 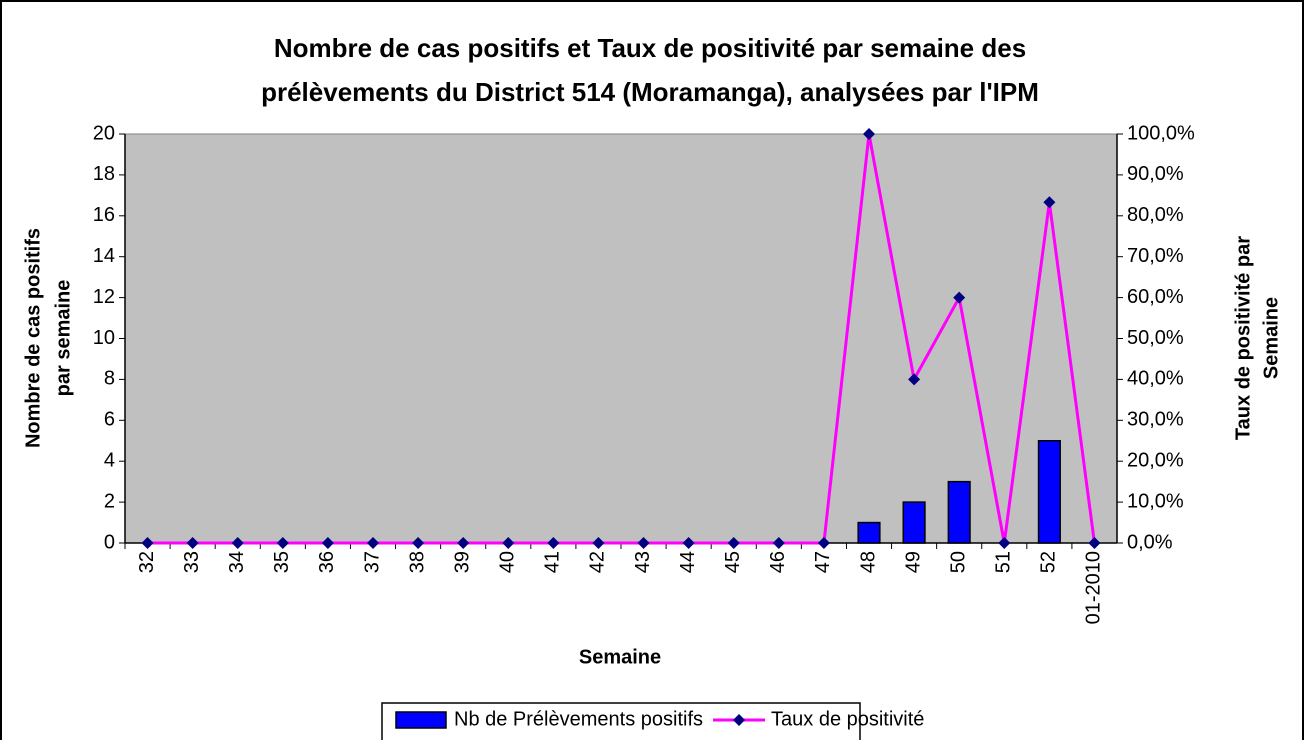 I want to click on x-tick-label: 01-2010, so click(x=1094, y=587).